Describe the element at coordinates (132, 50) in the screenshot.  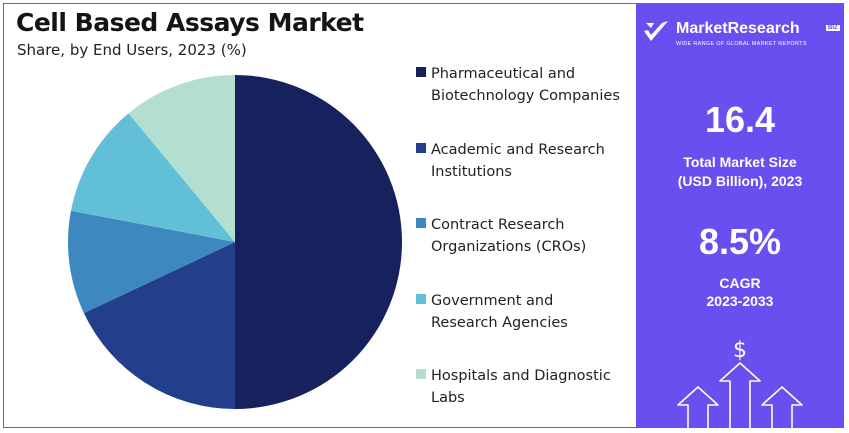
I see `chart-subtitle: Share, by End Users, 2023 (%)` at that location.